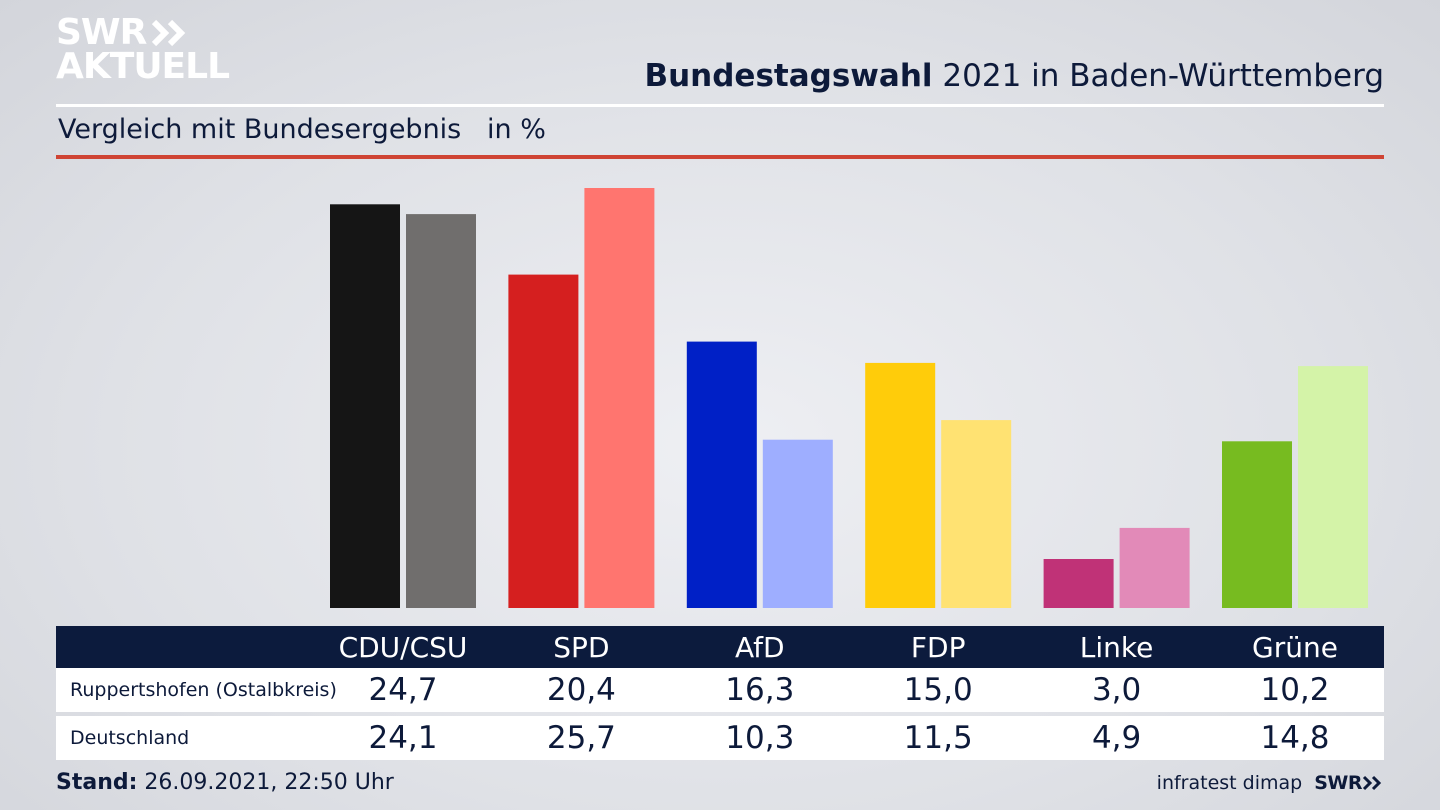  I want to click on stand-label: Stand:, so click(97, 782).